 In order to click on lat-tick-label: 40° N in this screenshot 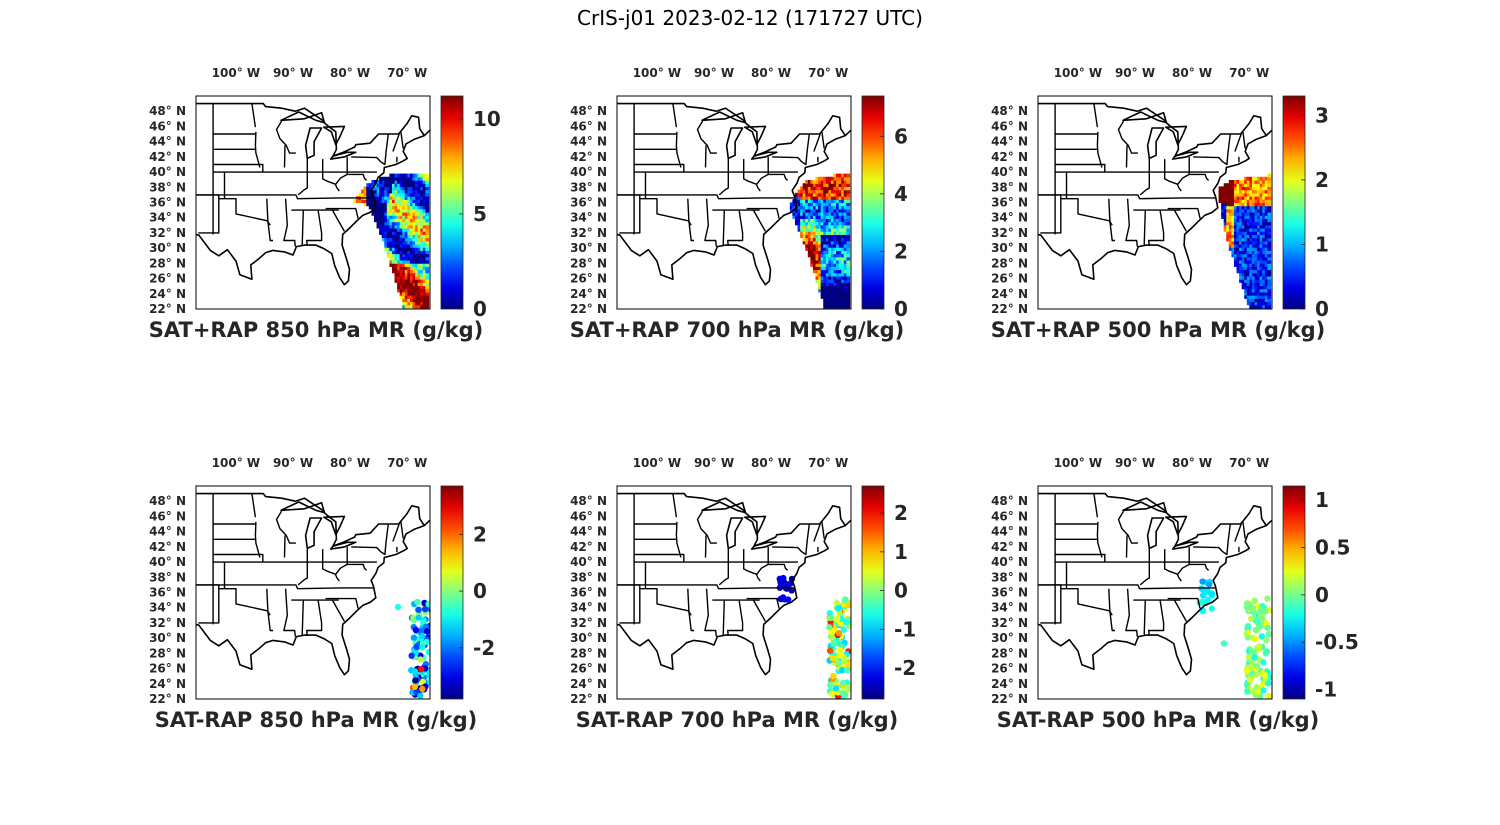, I will do `click(588, 562)`.